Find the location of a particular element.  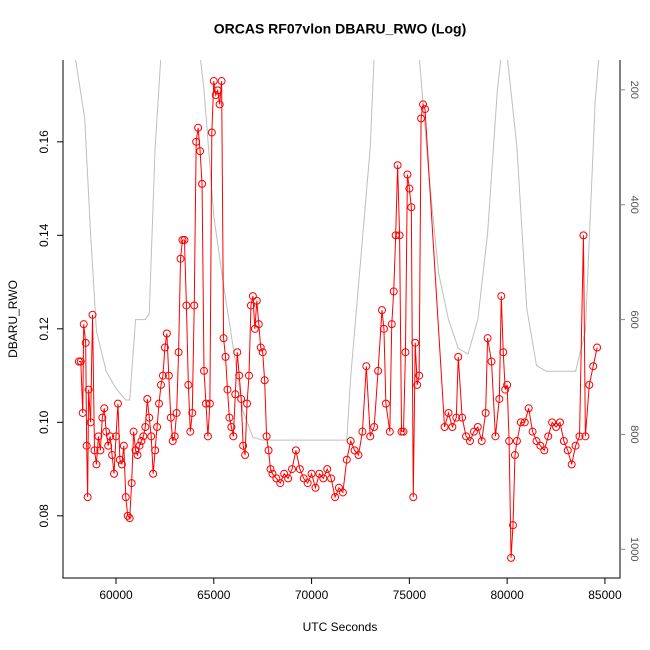

y-tick-label: 0.16 is located at coordinates (44, 142).